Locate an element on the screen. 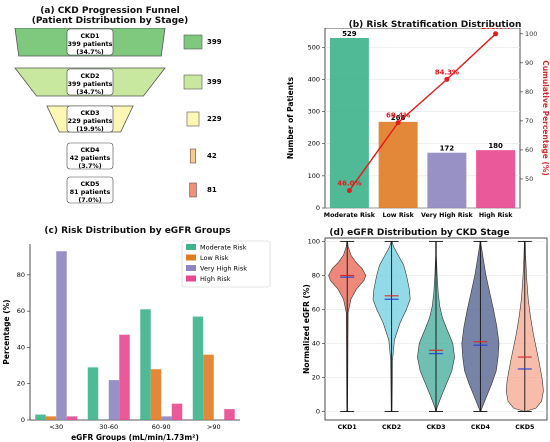  funnel-subtitle: (Patient Distribution by Stage) is located at coordinates (110, 21).